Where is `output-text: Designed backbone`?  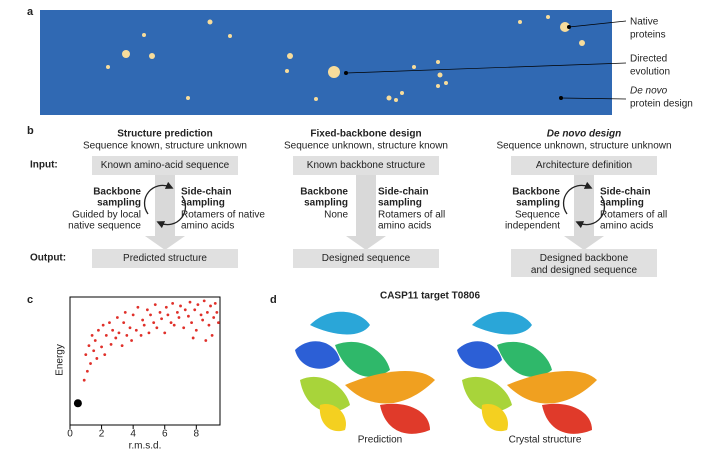
output-text: Designed backbone is located at coordinates (584, 258).